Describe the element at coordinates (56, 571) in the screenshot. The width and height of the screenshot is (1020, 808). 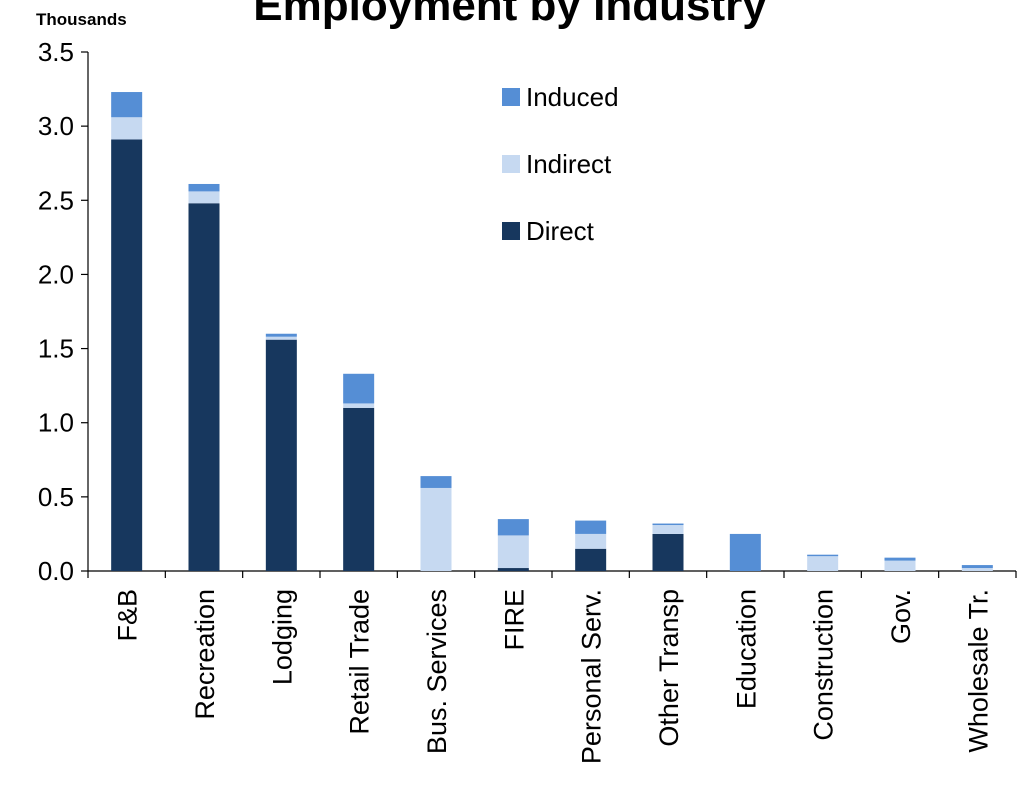
I see `y-tick-label: 0.0` at that location.